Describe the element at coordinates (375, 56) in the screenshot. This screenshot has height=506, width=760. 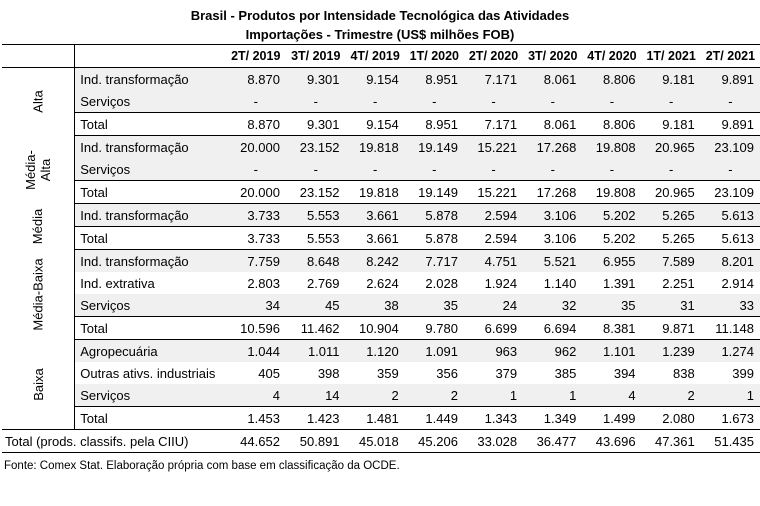
I see `column-header: 4T/ 2019` at that location.